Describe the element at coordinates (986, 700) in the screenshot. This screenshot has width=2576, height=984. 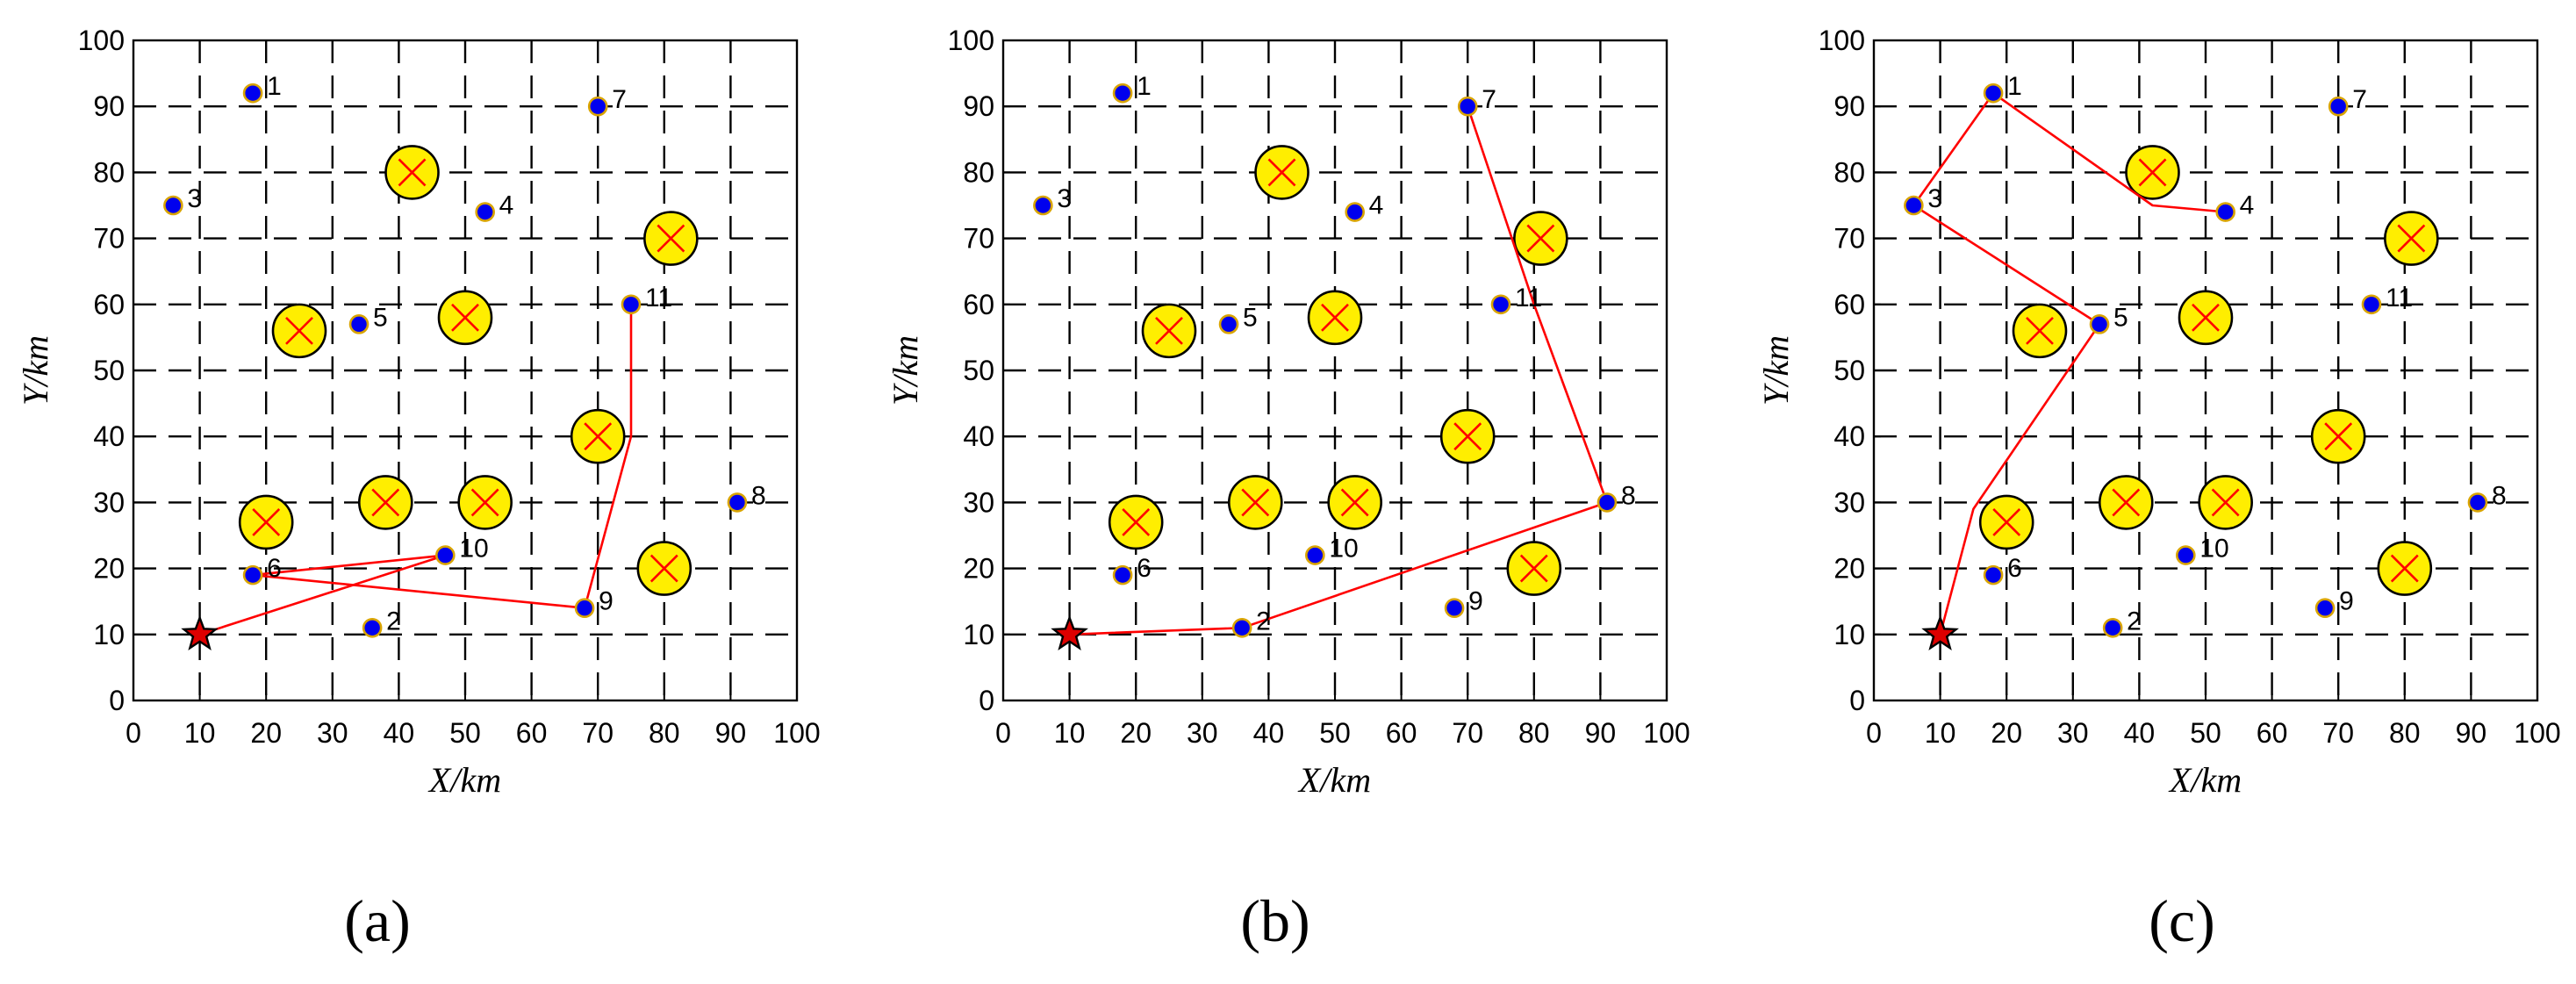
I see `y-tick-label: 0` at that location.